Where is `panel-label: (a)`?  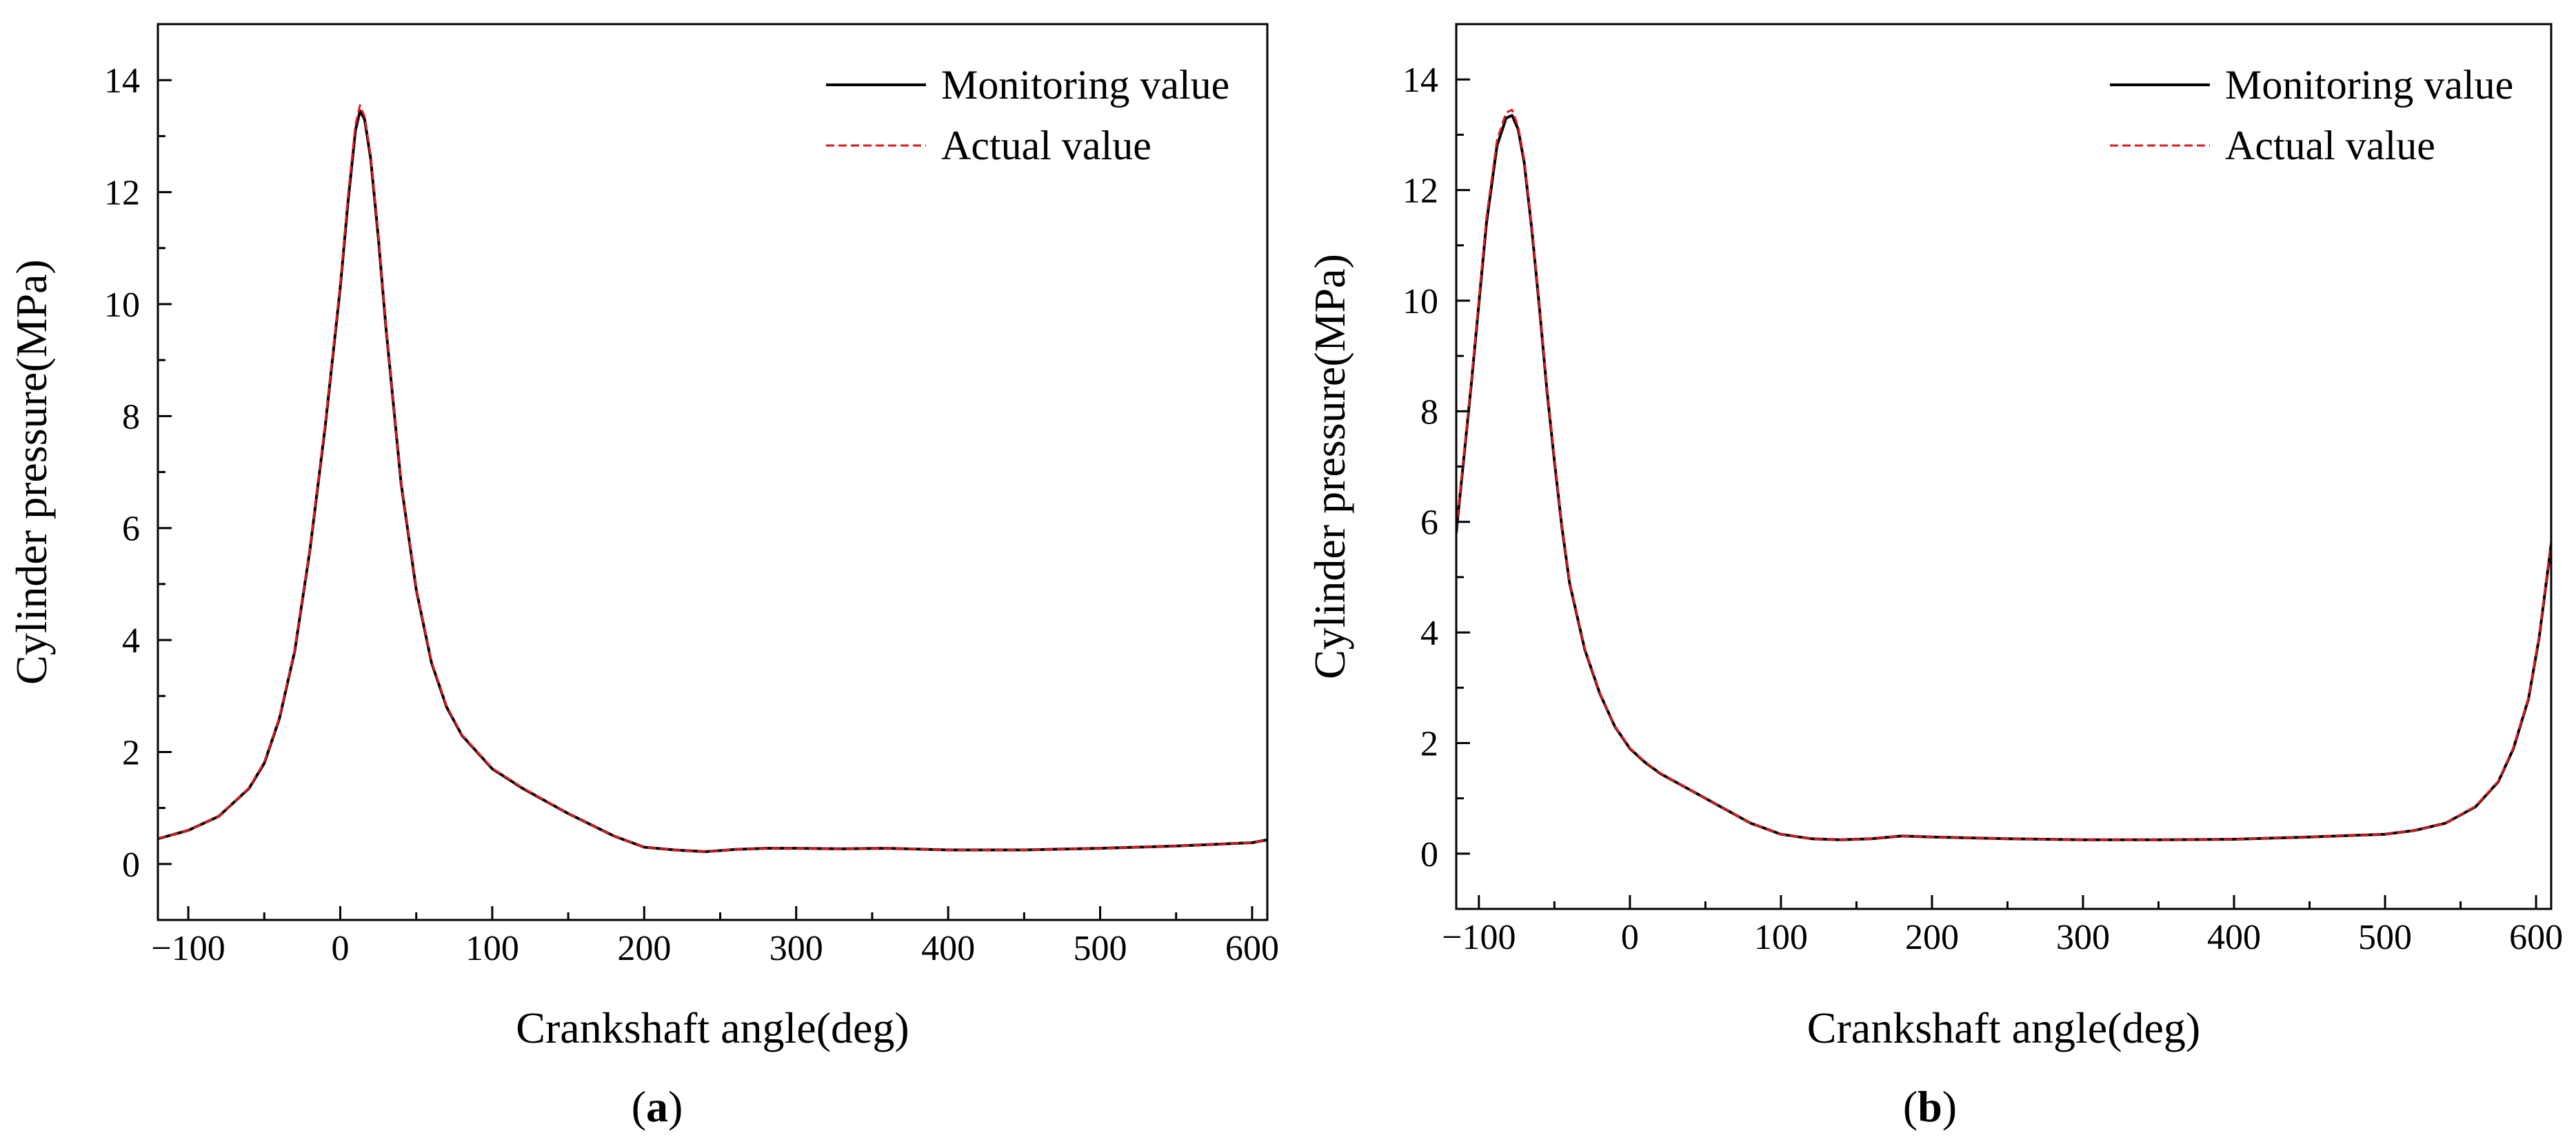 panel-label: (a) is located at coordinates (657, 1106).